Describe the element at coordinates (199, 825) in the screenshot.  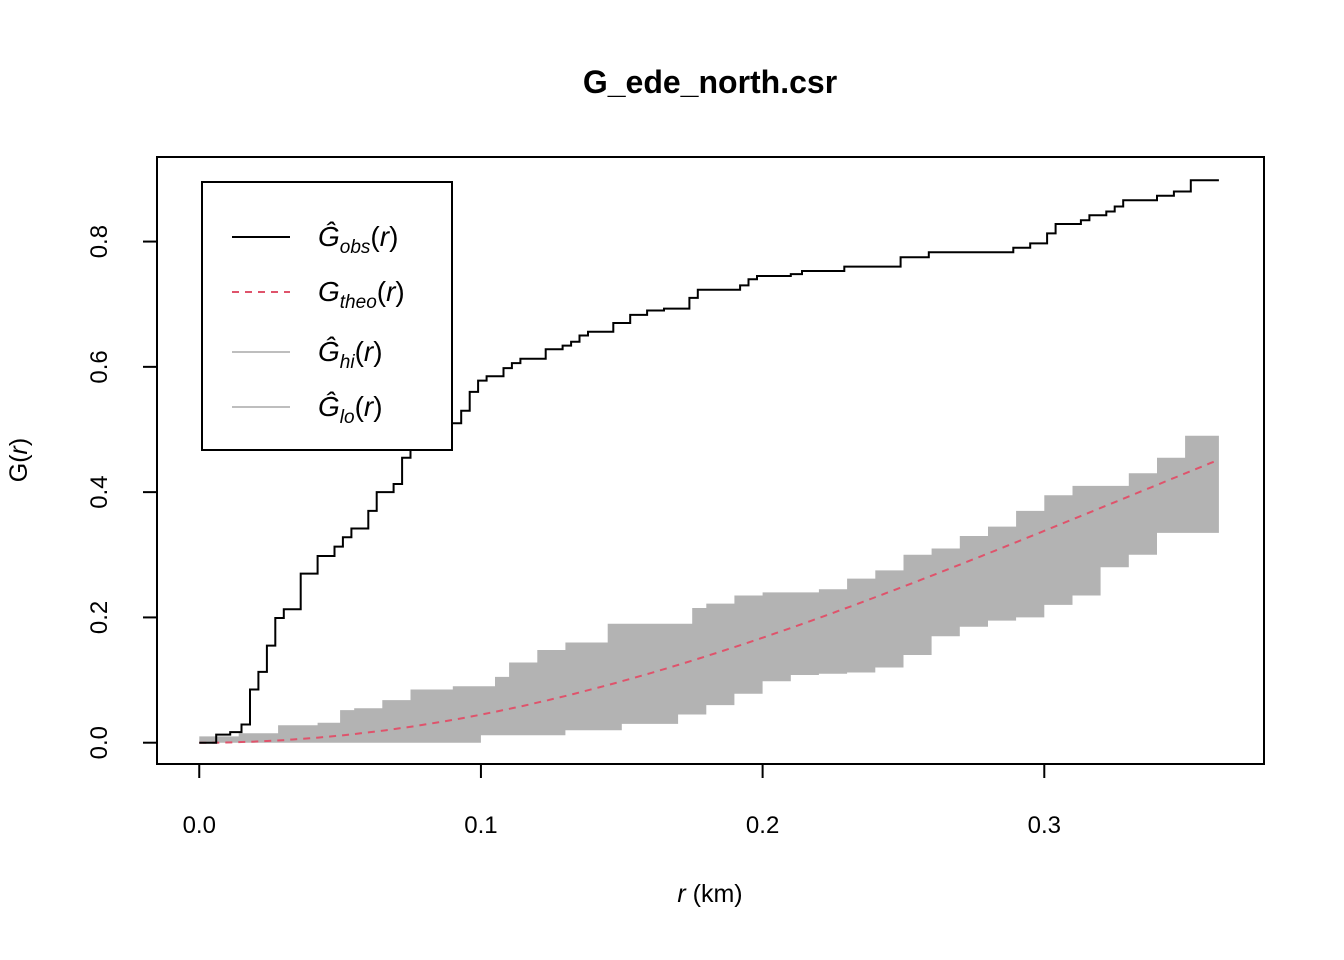
I see `x-tick-label: 0.0` at that location.